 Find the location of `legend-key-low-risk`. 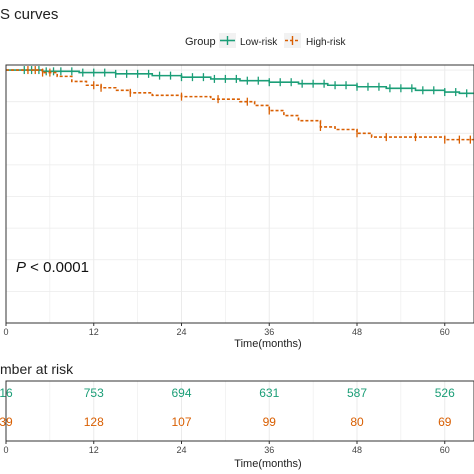

legend-key-low-risk is located at coordinates (227, 40).